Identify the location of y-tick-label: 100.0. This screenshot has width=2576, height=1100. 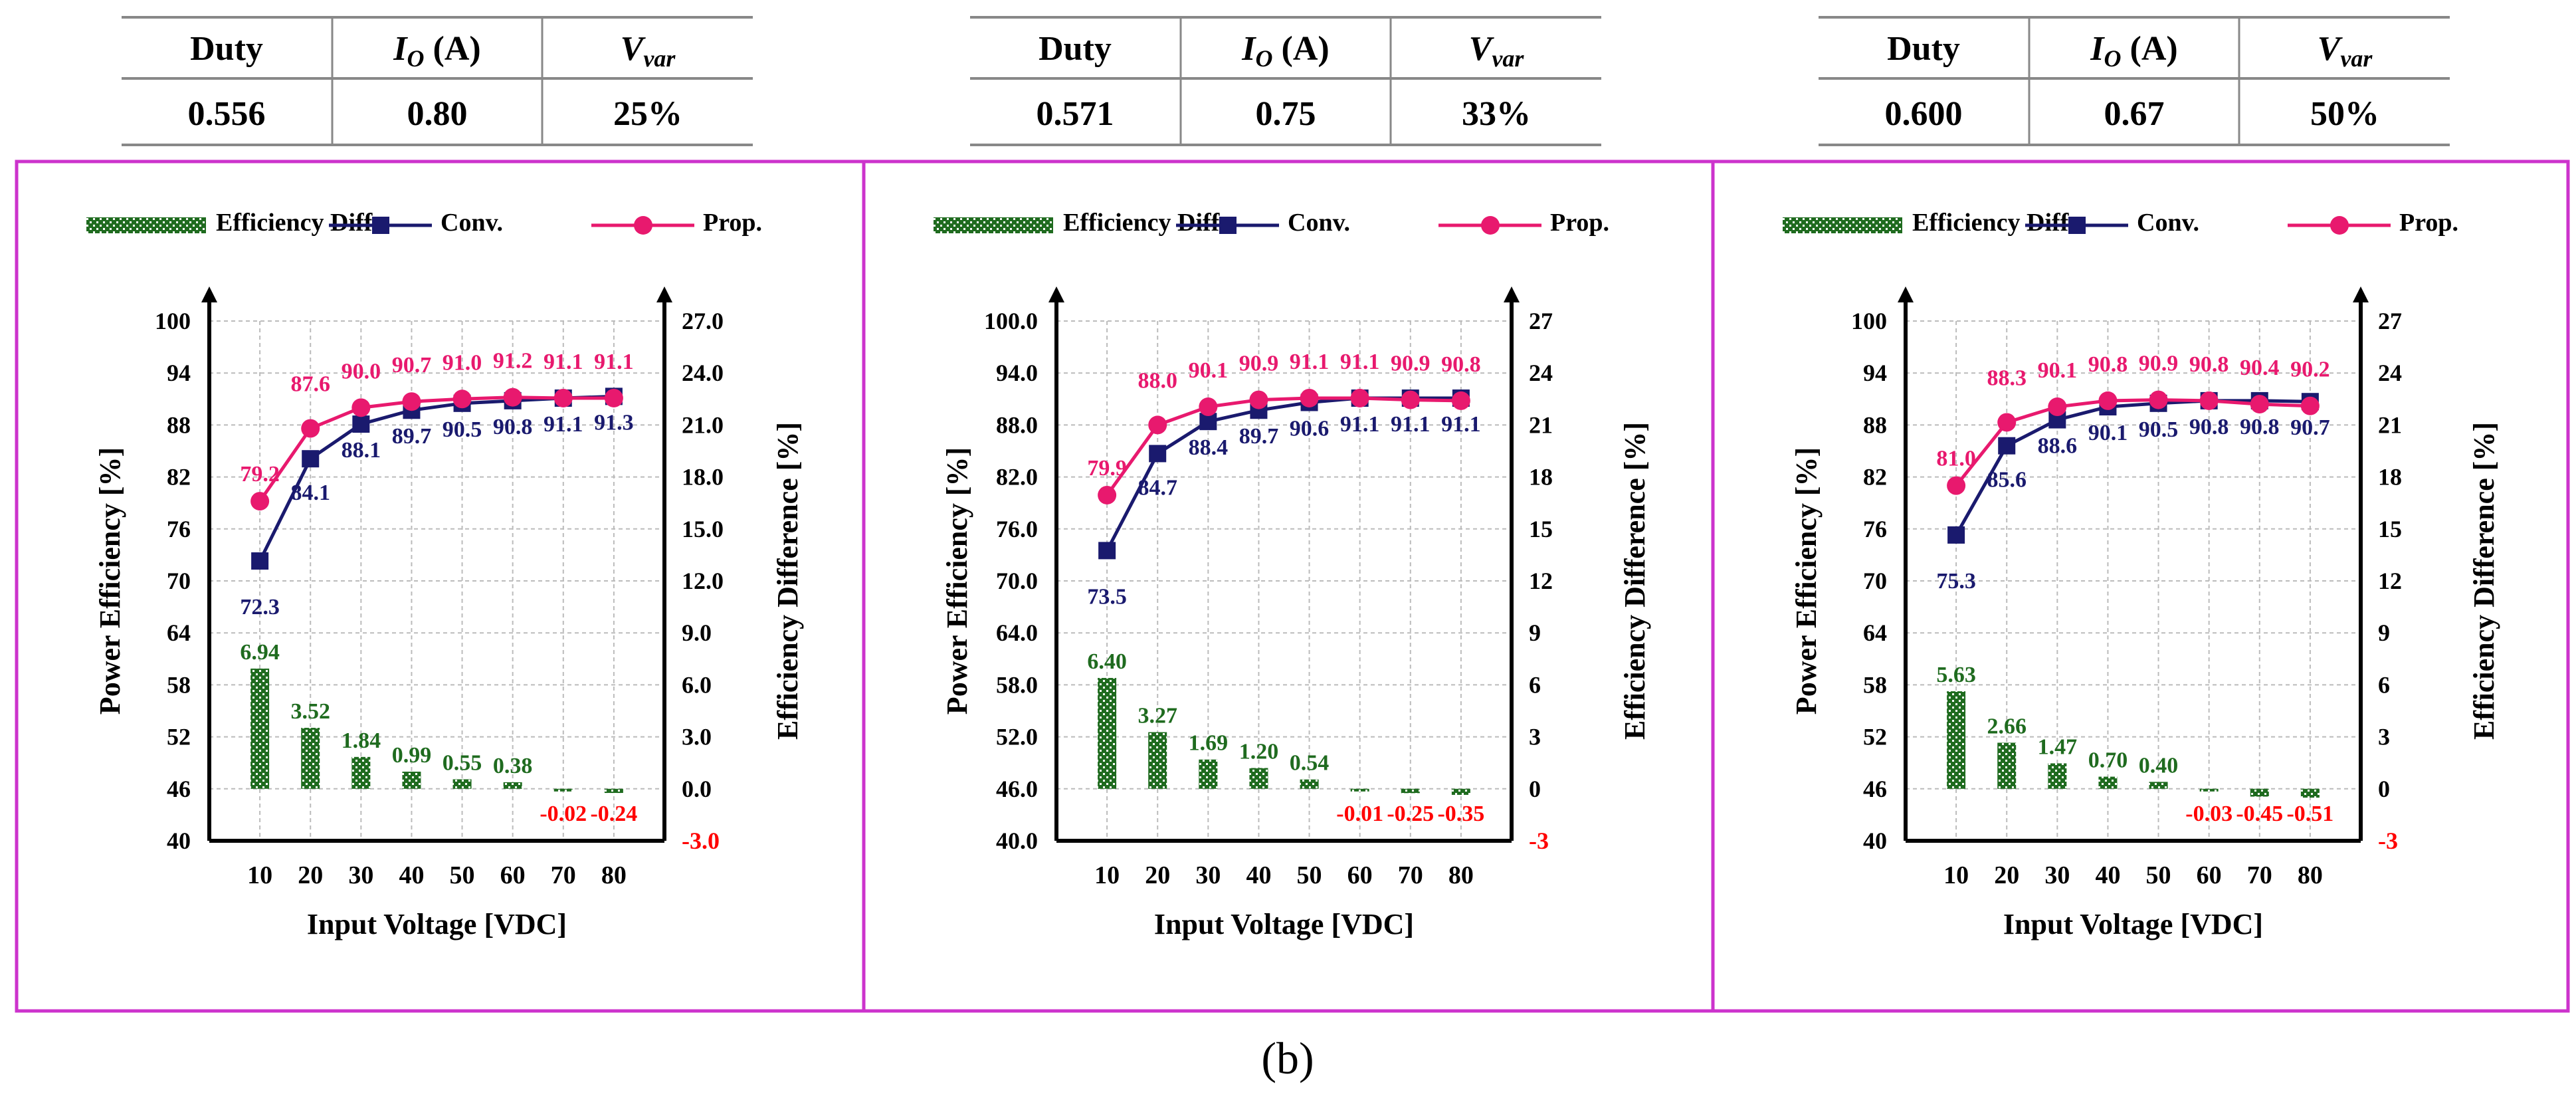
(1011, 321).